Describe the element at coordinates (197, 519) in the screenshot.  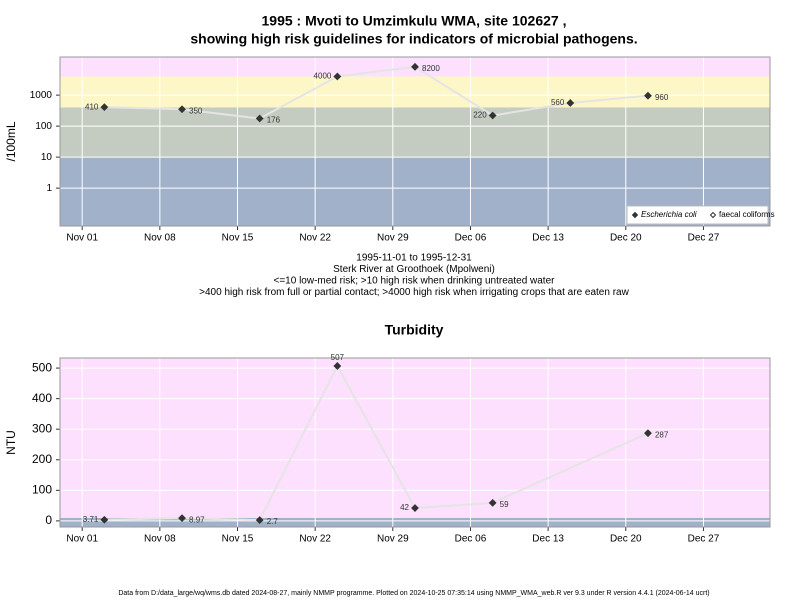
I see `value-label: 8.97` at that location.